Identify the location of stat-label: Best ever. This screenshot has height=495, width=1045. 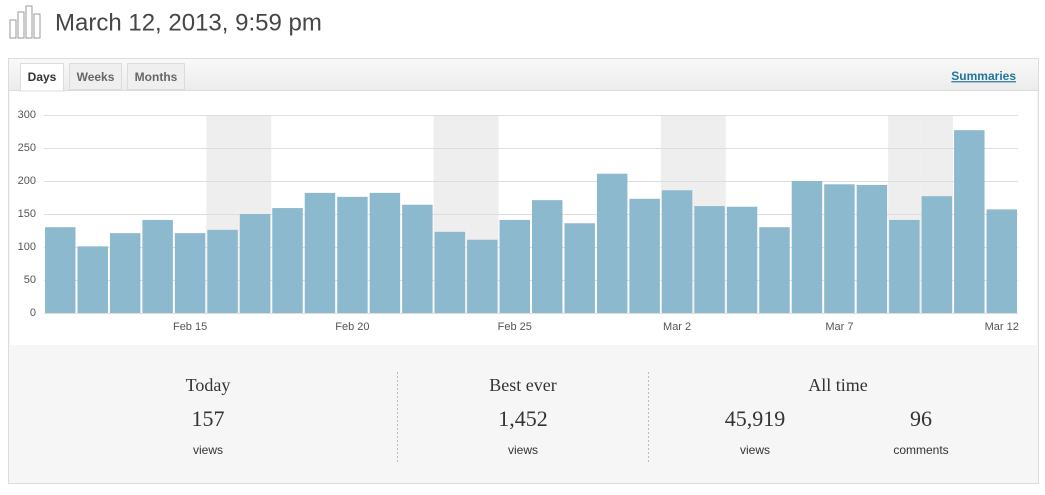
(522, 385).